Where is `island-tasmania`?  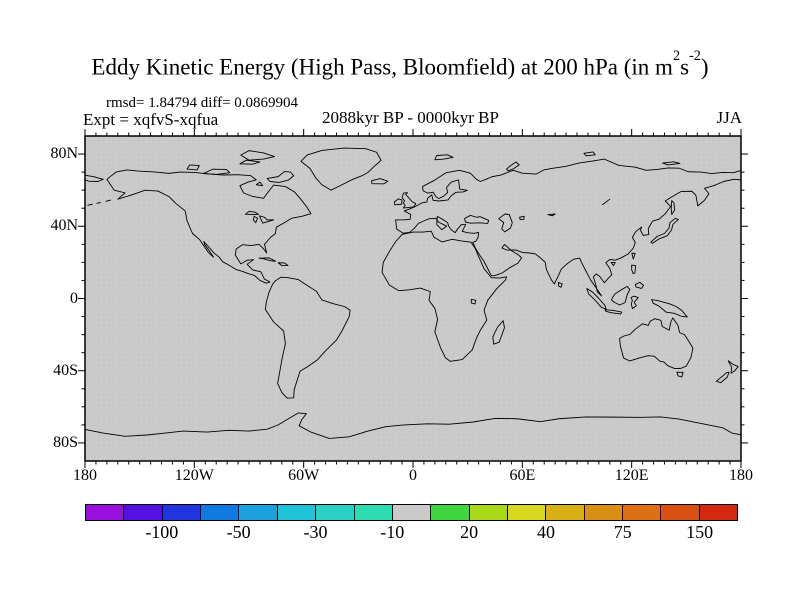
island-tasmania is located at coordinates (680, 374).